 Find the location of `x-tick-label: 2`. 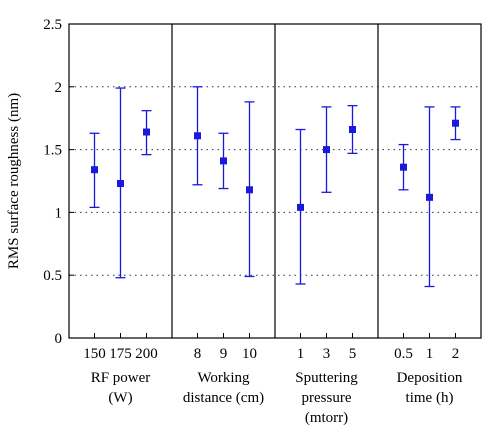

x-tick-label: 2 is located at coordinates (456, 354).